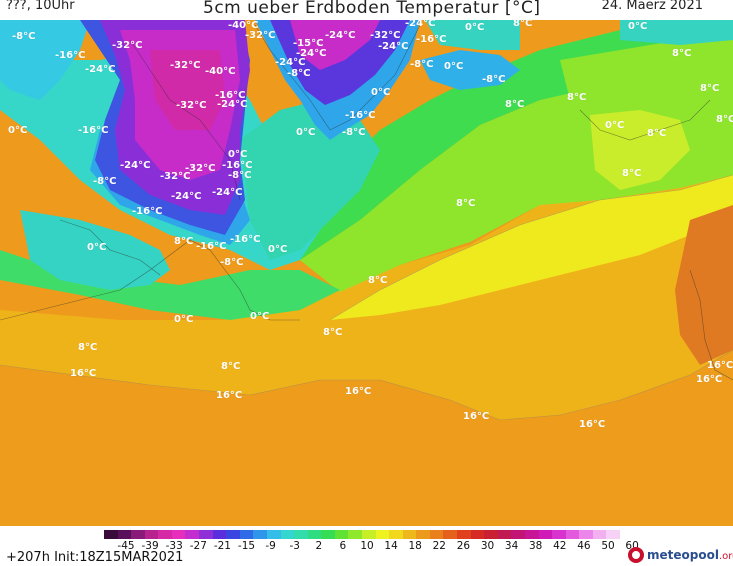 The height and width of the screenshot is (566, 733). Describe the element at coordinates (294, 546) in the screenshot. I see `color-scale-tick: -3` at that location.